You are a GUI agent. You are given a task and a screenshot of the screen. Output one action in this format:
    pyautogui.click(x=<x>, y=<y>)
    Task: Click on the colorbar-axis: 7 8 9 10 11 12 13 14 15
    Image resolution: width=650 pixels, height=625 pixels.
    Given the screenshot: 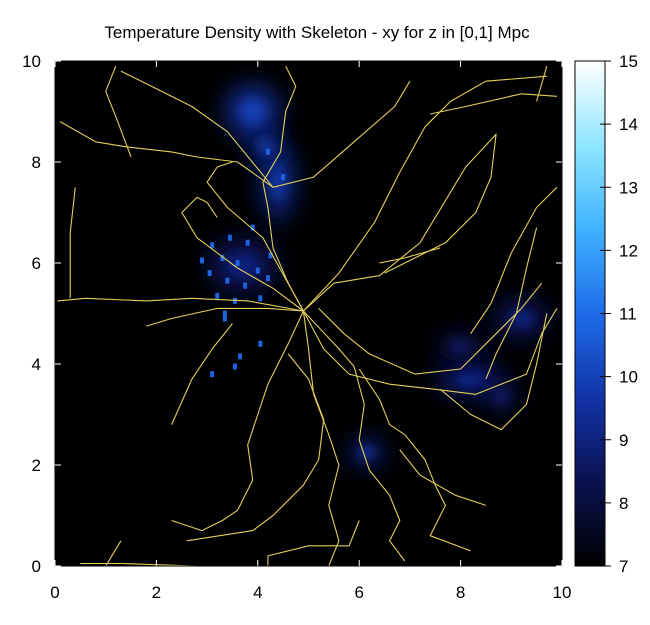 What is the action you would take?
    pyautogui.click(x=619, y=314)
    